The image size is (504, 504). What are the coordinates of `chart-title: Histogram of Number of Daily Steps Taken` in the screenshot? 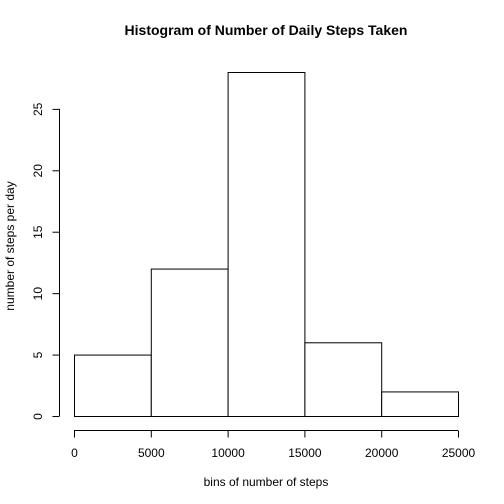 It's located at (266, 30).